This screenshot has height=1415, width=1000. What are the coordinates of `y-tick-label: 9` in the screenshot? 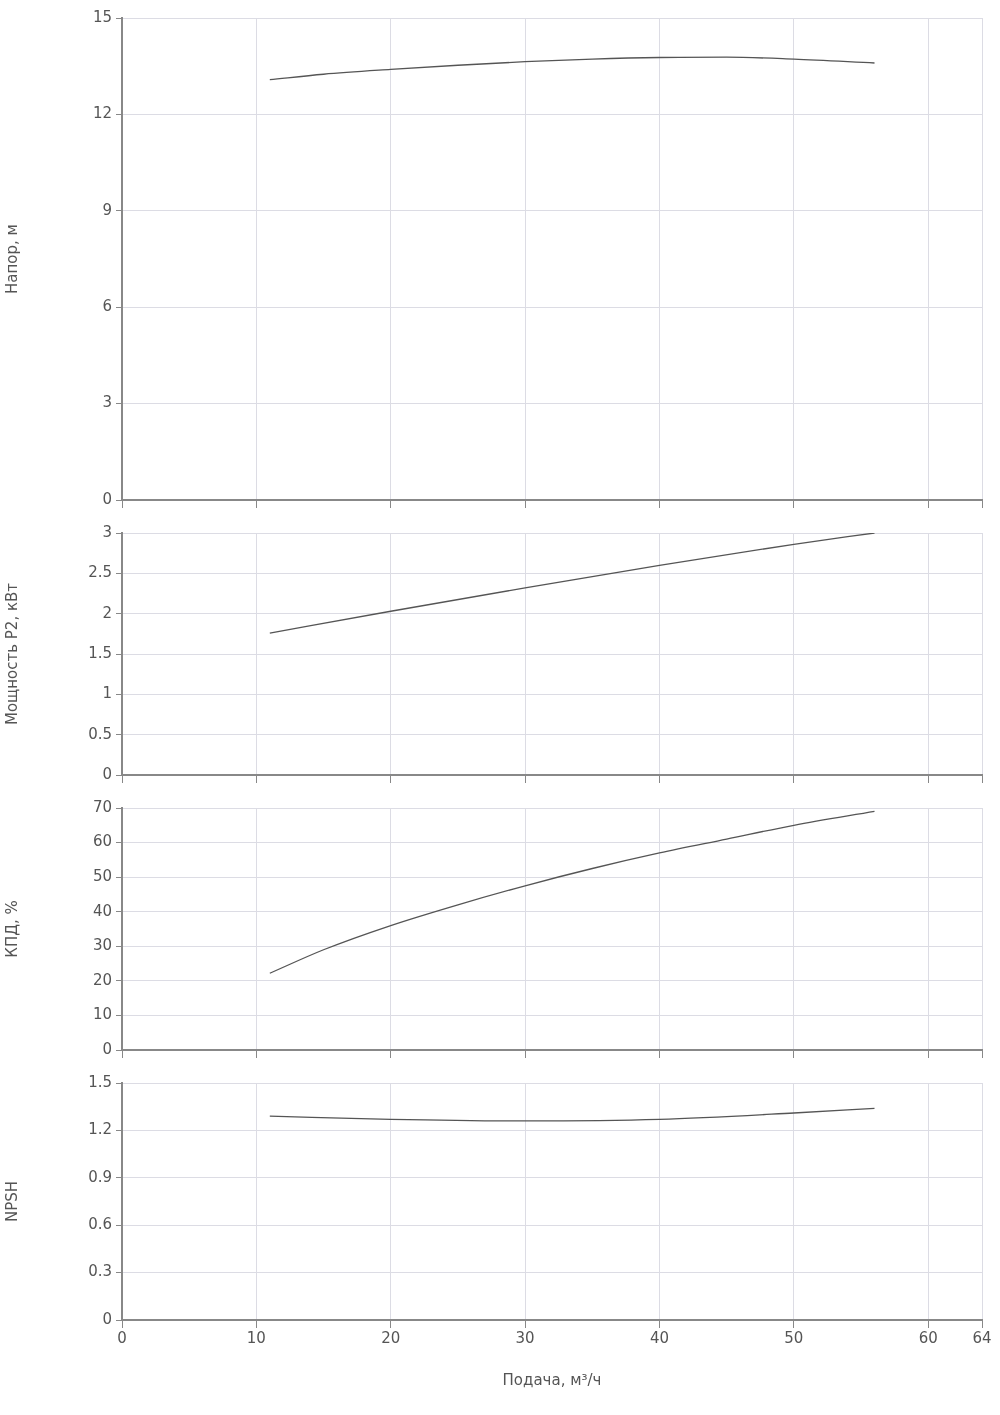 It's located at (107, 209).